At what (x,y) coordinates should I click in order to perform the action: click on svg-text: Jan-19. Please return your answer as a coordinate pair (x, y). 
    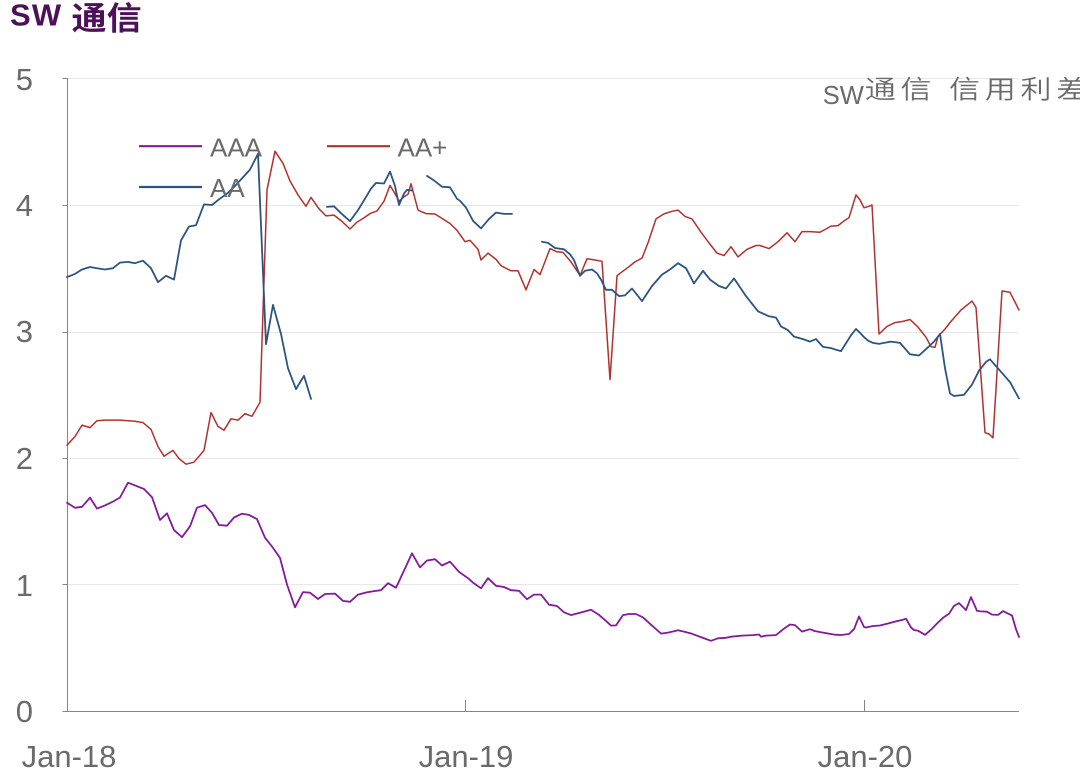
    Looking at the image, I should click on (466, 756).